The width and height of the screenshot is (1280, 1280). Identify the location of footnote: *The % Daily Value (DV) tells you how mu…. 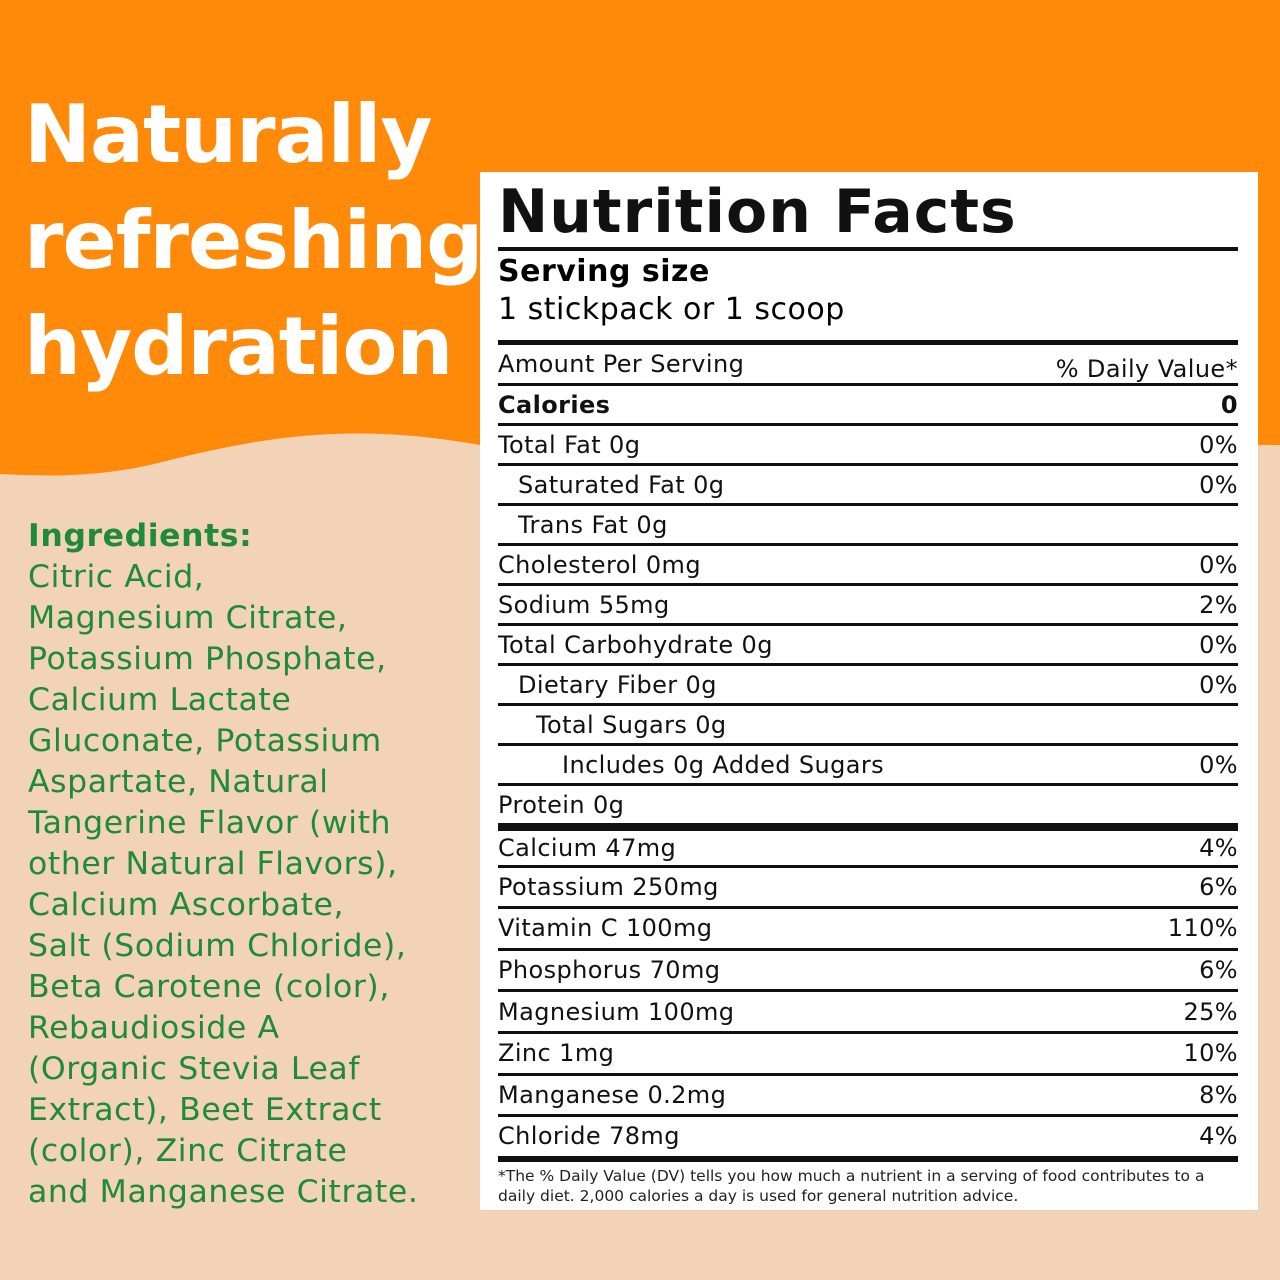
(868, 1180).